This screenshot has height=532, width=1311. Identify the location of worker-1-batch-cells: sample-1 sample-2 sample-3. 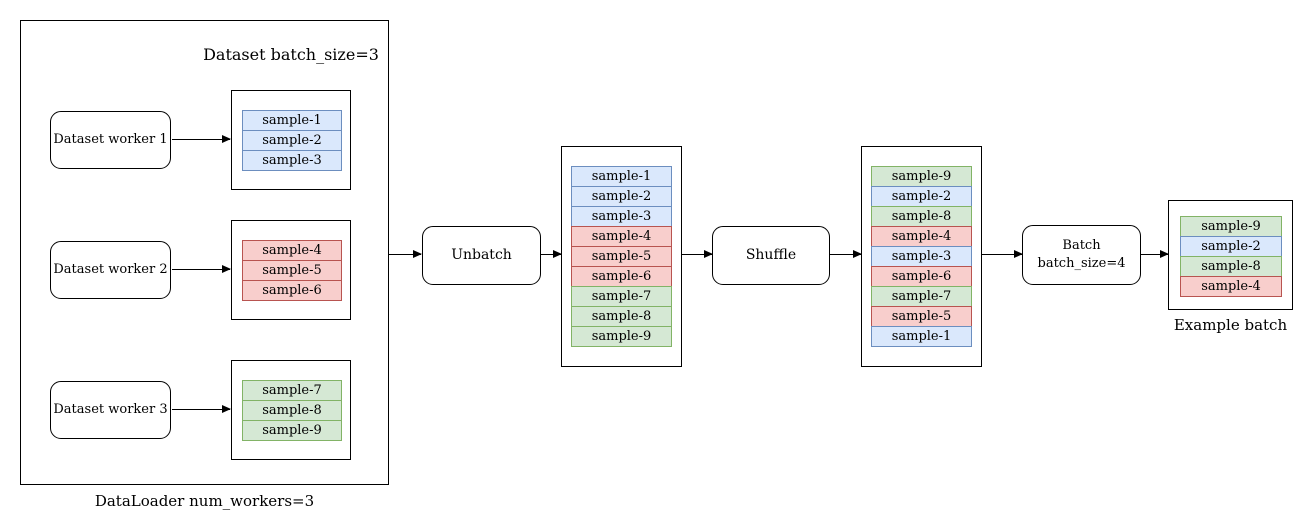
(292, 140).